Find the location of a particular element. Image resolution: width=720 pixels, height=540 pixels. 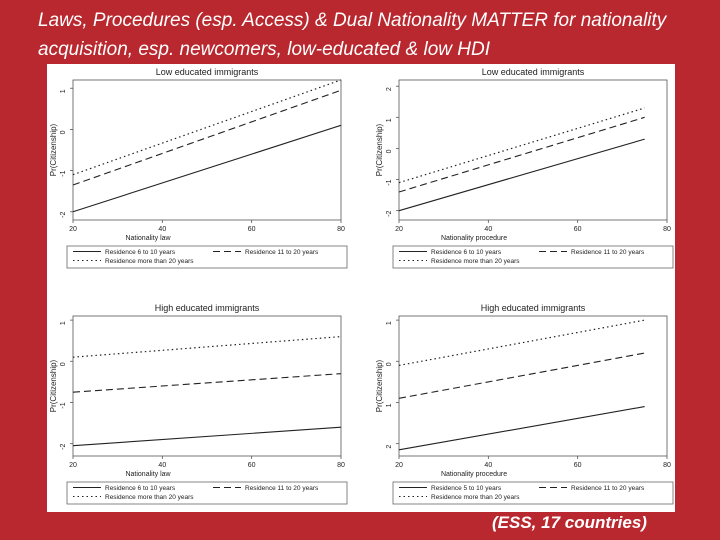

legend-label-1: Residence 5 to 10 years is located at coordinates (466, 488).